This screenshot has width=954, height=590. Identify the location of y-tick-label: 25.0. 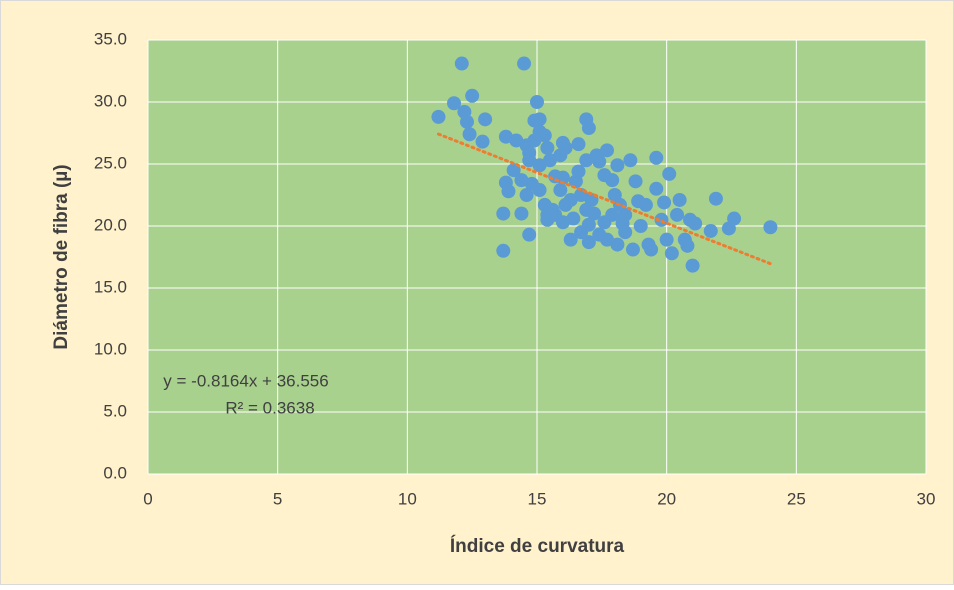
(110, 162).